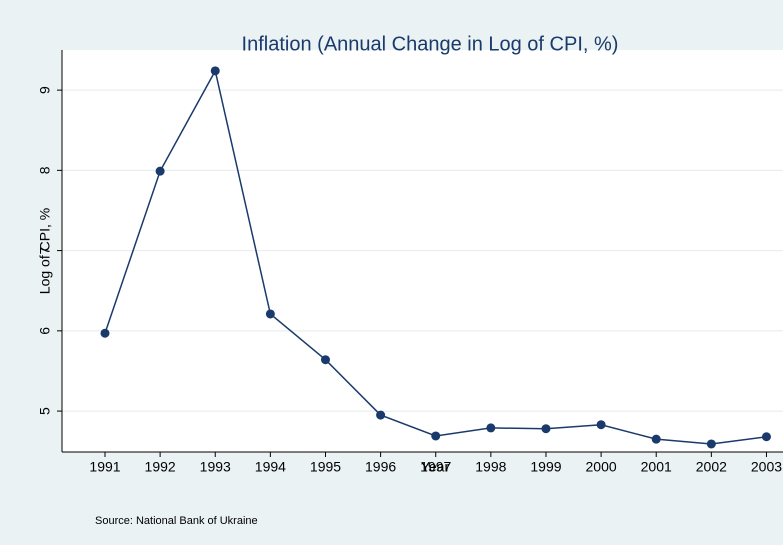 The width and height of the screenshot is (783, 545). I want to click on y-axis-label: Log of CPI, %, so click(45, 251).